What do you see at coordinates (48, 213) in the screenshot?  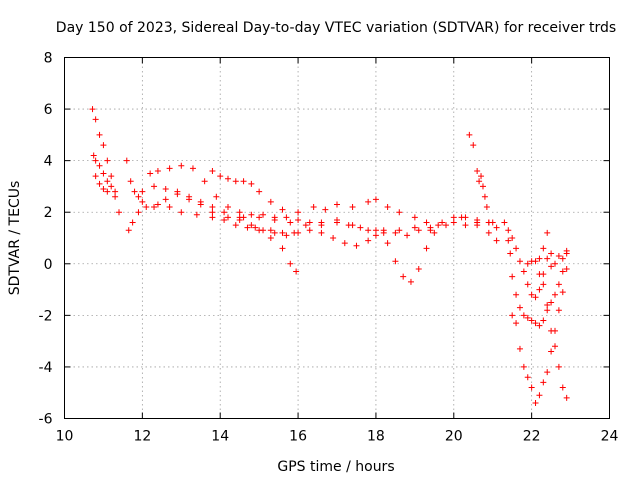 I see `y-tick-label: 2` at bounding box center [48, 213].